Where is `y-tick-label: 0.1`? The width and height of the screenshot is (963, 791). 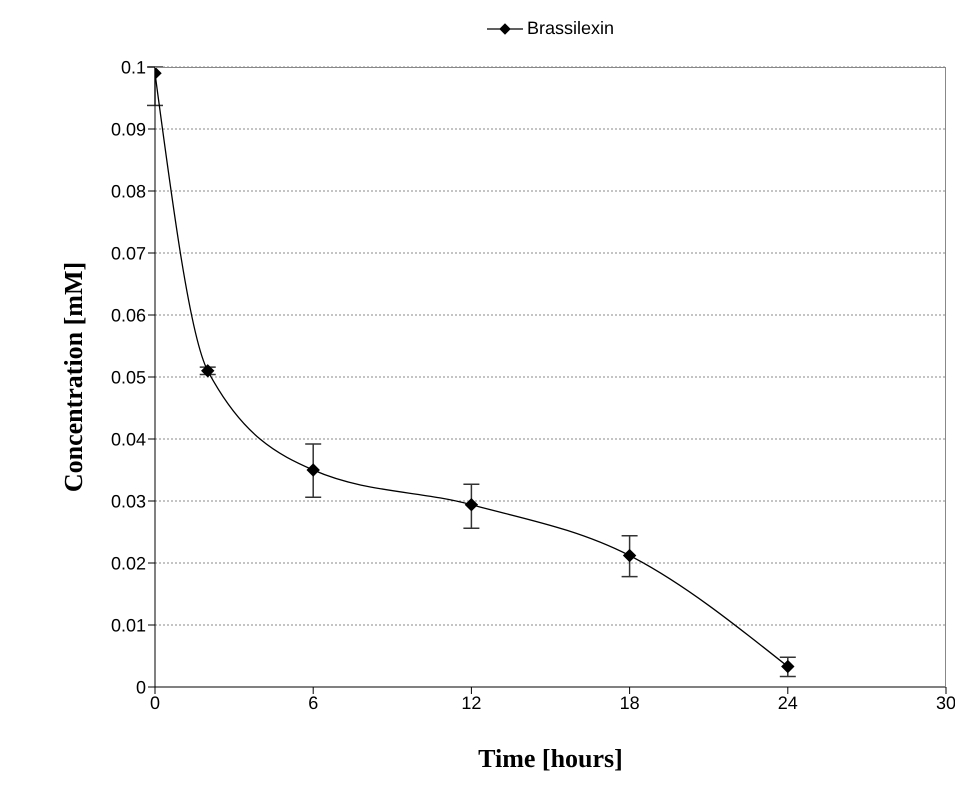 y-tick-label: 0.1 is located at coordinates (133, 67).